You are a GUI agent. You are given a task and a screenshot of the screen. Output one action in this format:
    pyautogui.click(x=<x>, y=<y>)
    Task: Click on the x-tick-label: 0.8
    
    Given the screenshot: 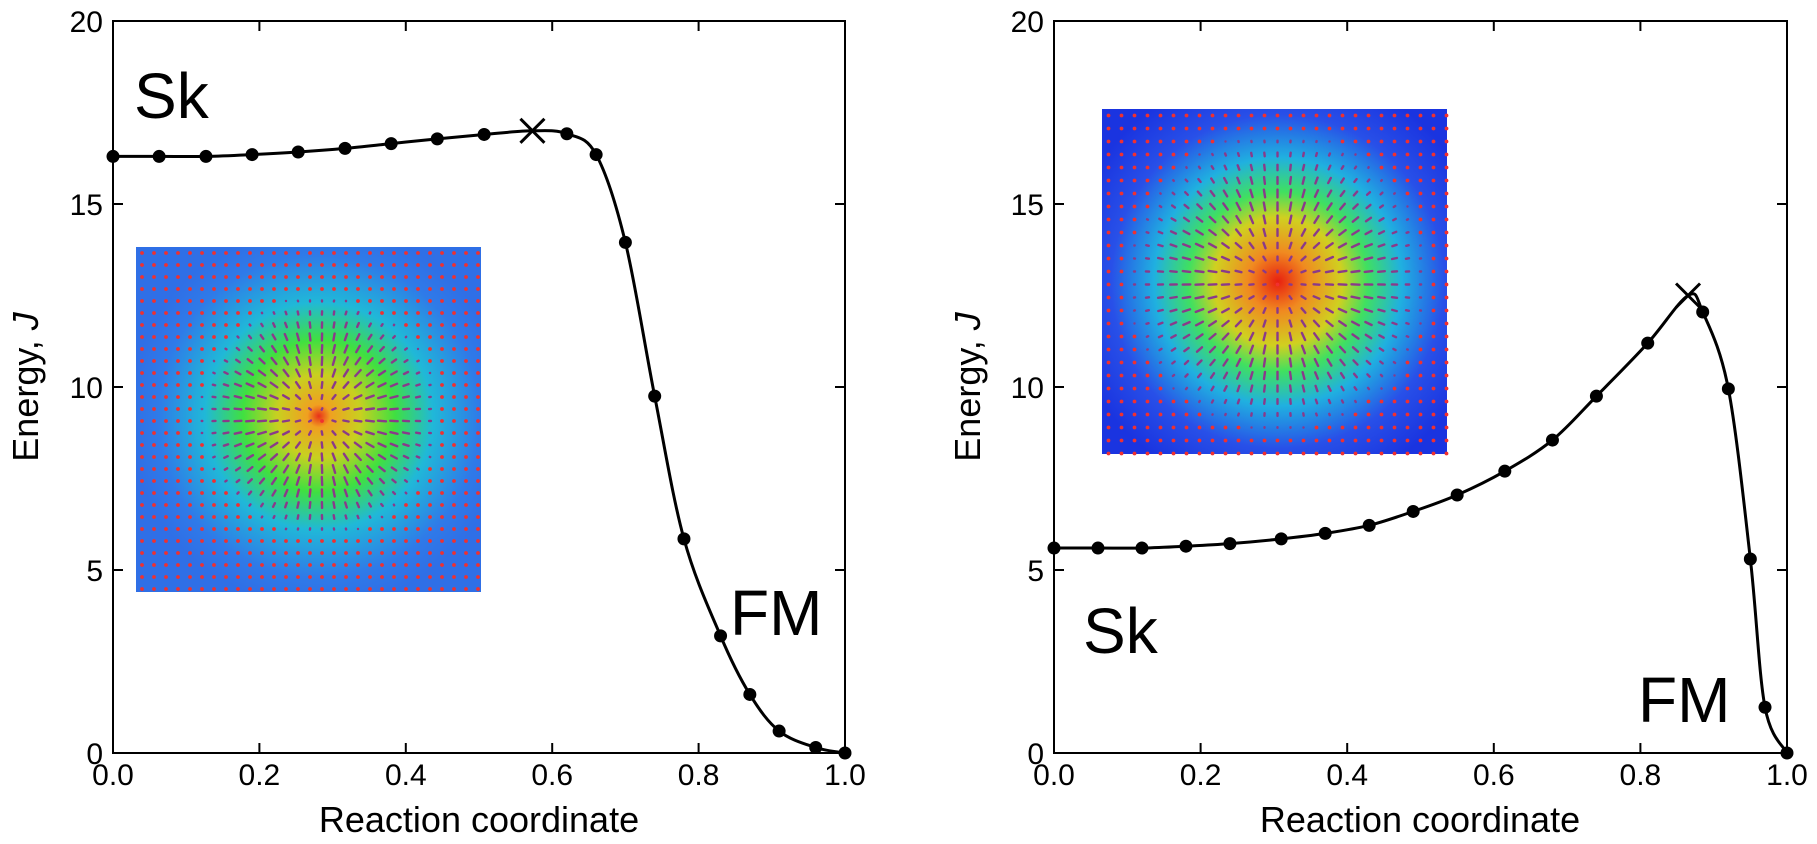 What is the action you would take?
    pyautogui.click(x=1641, y=775)
    